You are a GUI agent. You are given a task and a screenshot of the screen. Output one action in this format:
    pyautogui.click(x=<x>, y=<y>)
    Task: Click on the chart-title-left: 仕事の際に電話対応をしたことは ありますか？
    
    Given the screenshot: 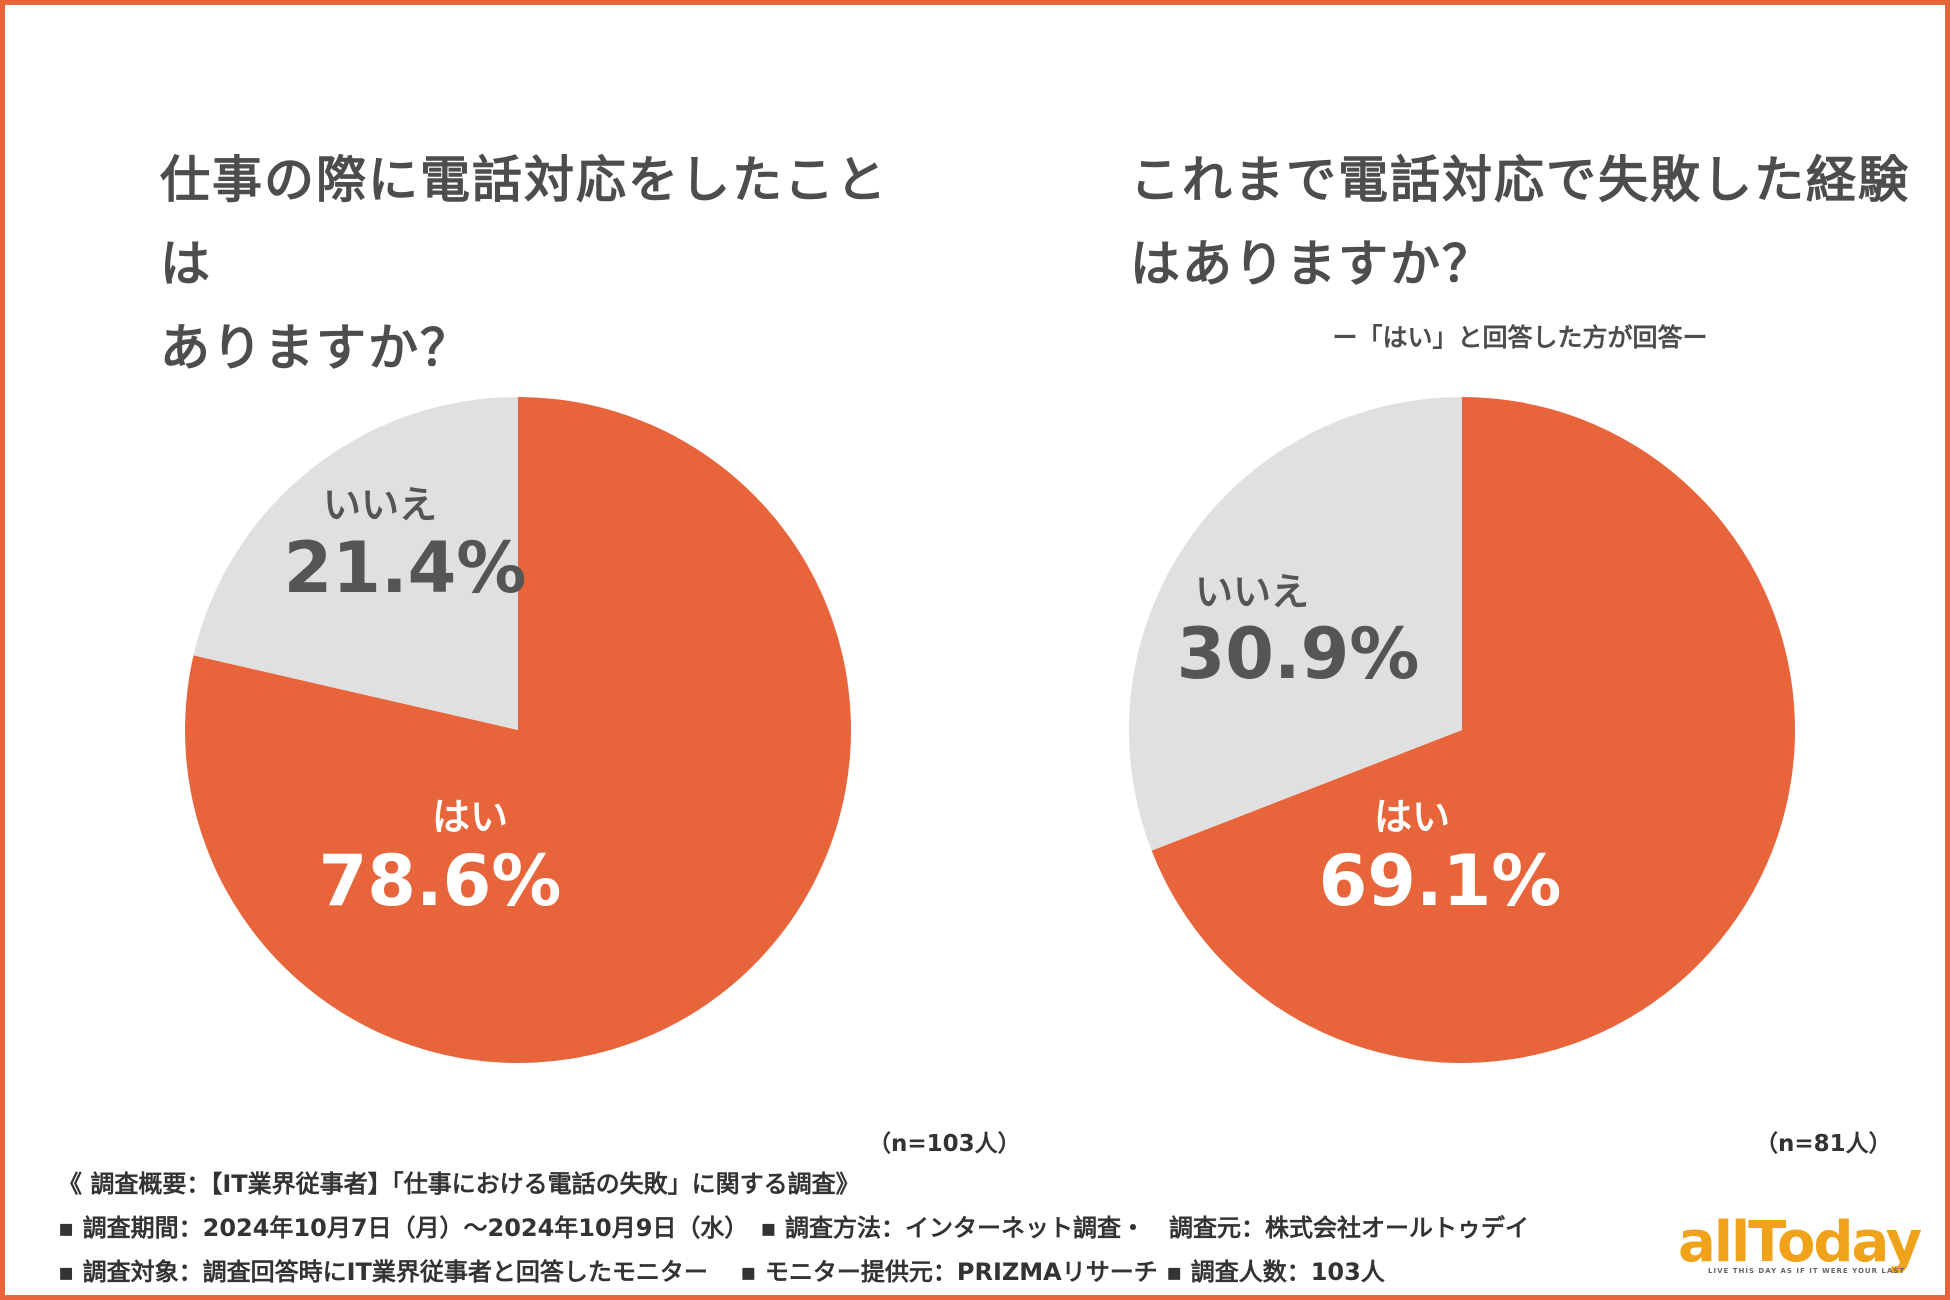 What is the action you would take?
    pyautogui.click(x=540, y=264)
    